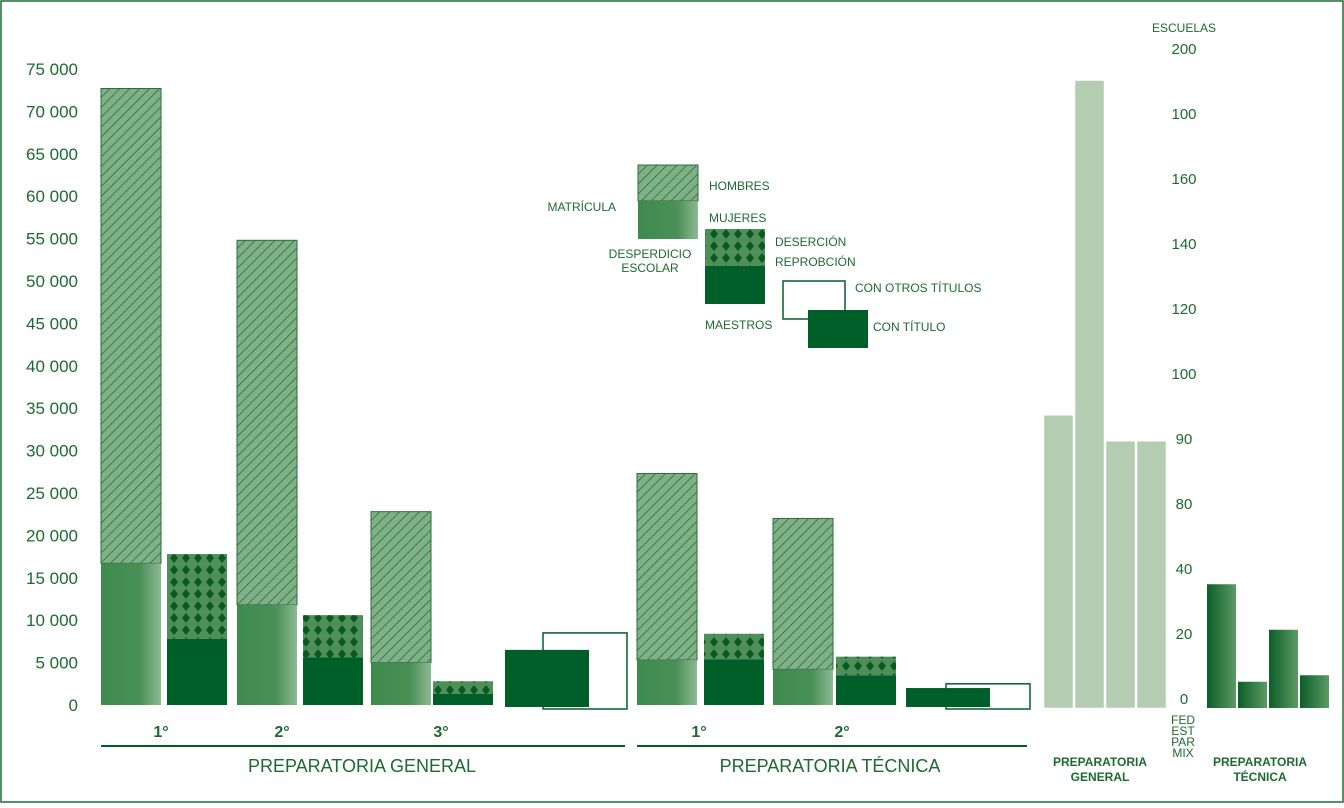 Image resolution: width=1344 pixels, height=808 pixels. Describe the element at coordinates (1184, 699) in the screenshot. I see `right-tick-label: 0` at that location.